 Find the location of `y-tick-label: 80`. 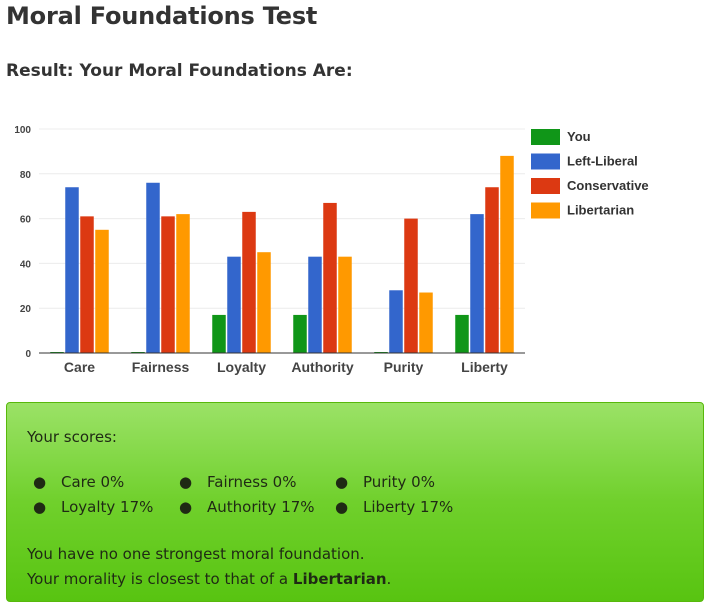

y-tick-label: 80 is located at coordinates (26, 175).